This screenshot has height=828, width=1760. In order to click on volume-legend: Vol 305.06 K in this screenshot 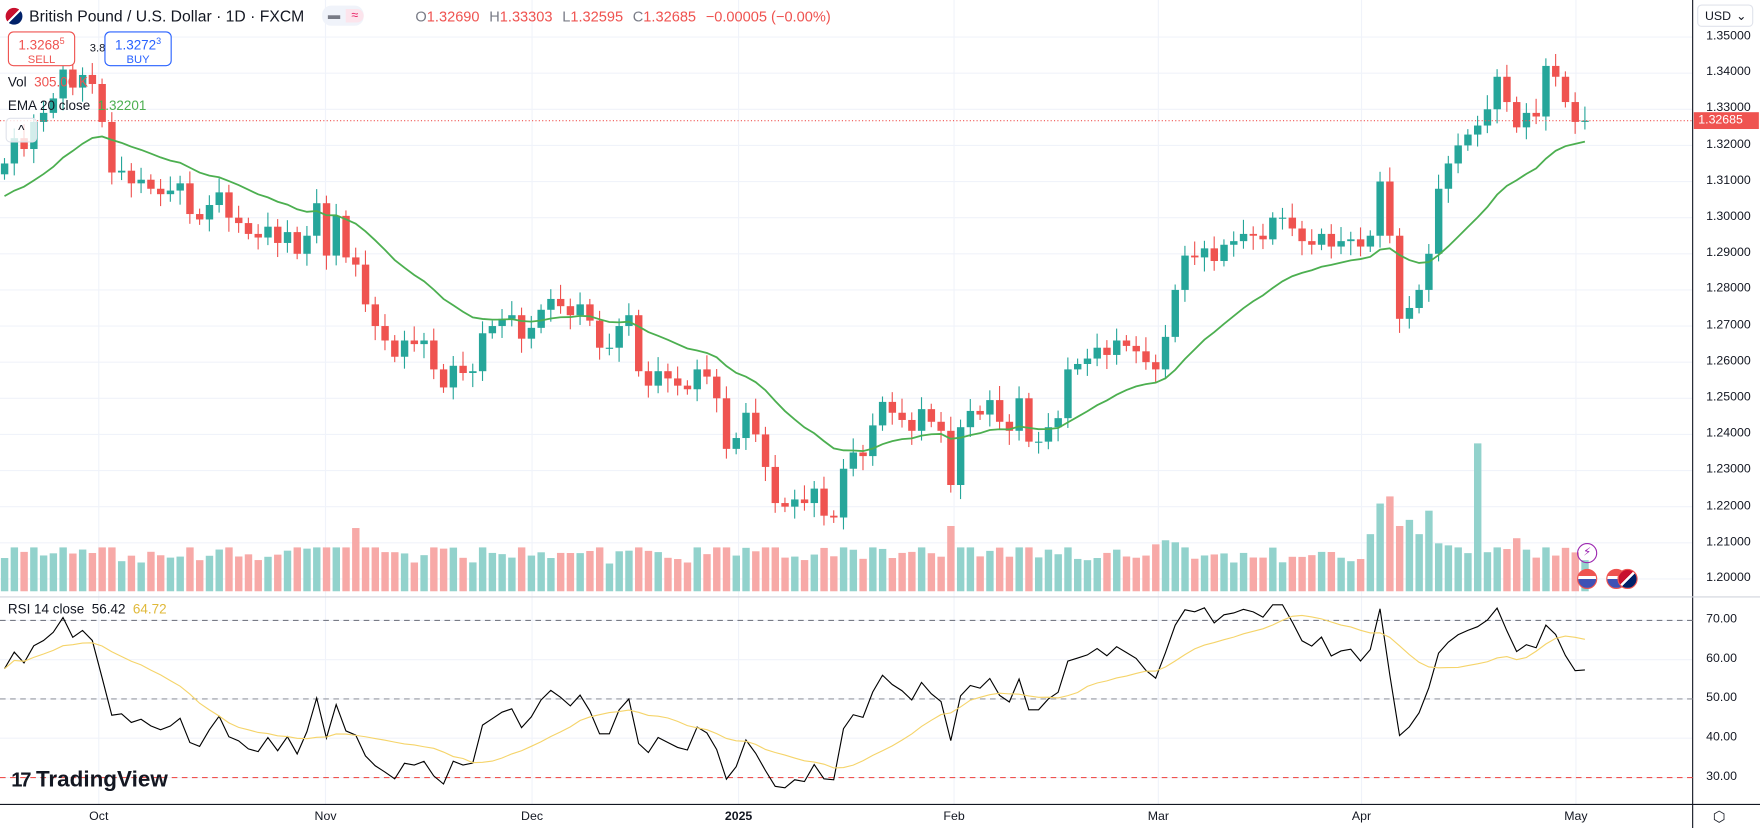, I will do `click(48, 82)`.